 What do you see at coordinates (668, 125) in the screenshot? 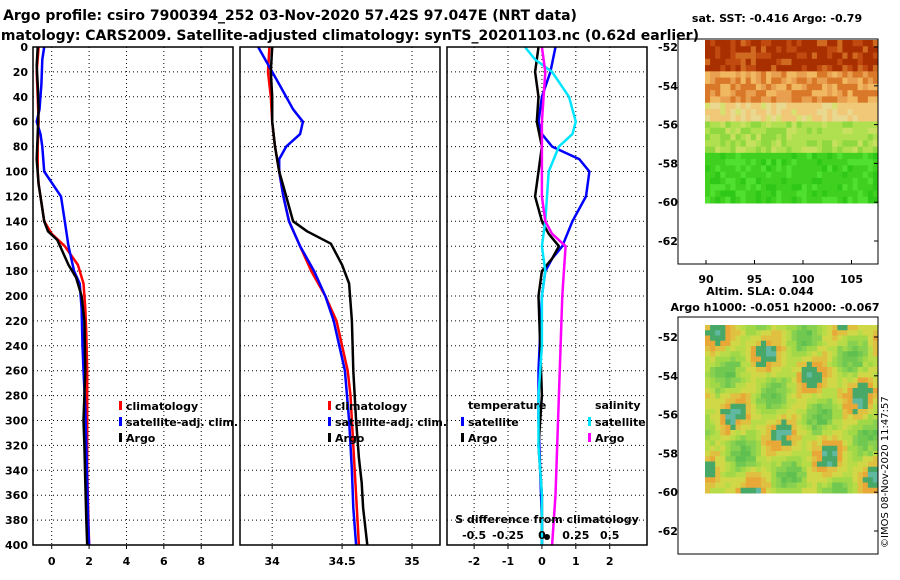
I see `lat-tick-label: -56` at bounding box center [668, 125].